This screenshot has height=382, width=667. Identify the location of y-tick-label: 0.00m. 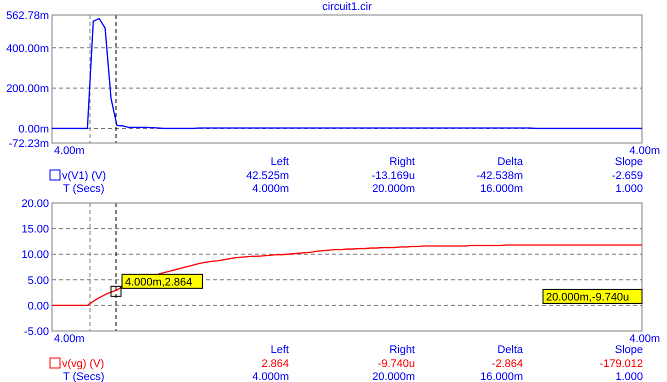
(33, 129).